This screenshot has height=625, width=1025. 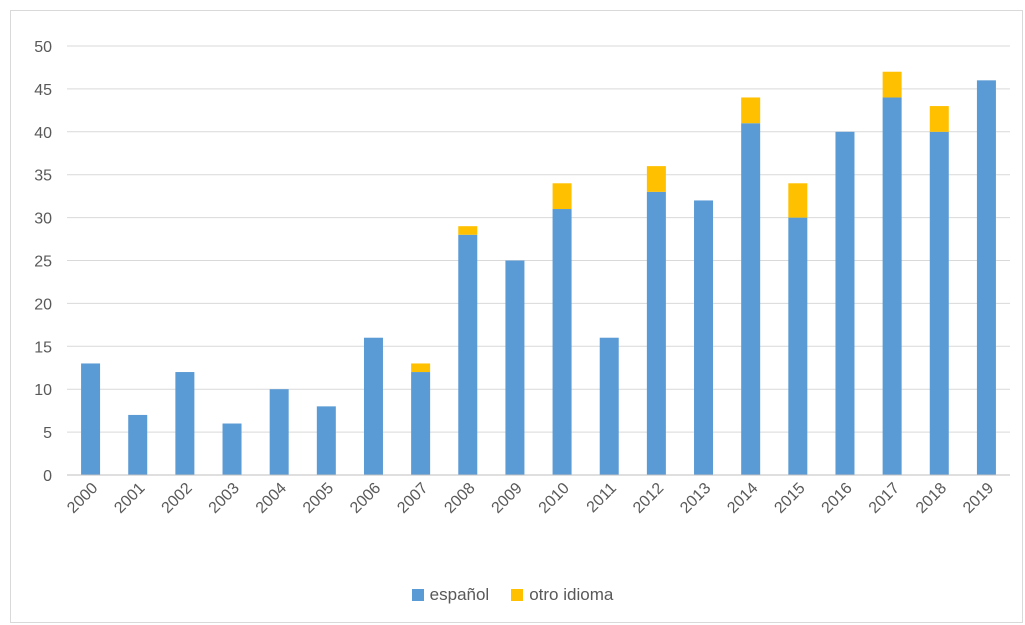 I want to click on x-tick-label: 2015, so click(x=789, y=498).